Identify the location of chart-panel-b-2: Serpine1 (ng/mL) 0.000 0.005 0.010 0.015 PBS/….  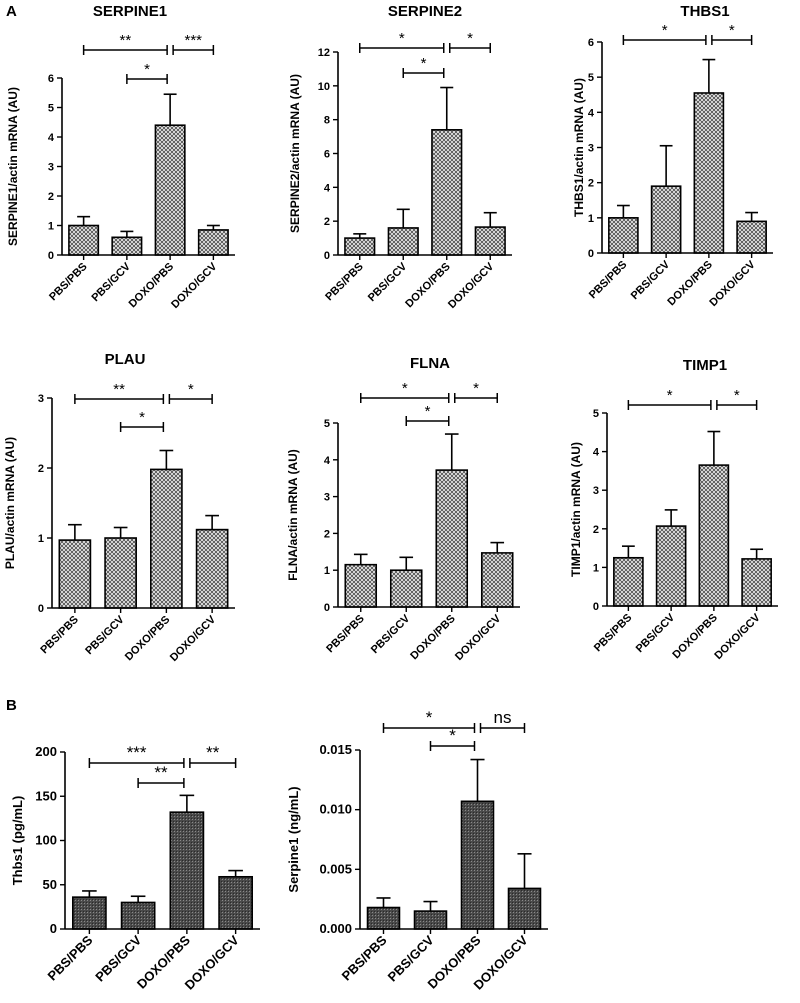
(417, 850).